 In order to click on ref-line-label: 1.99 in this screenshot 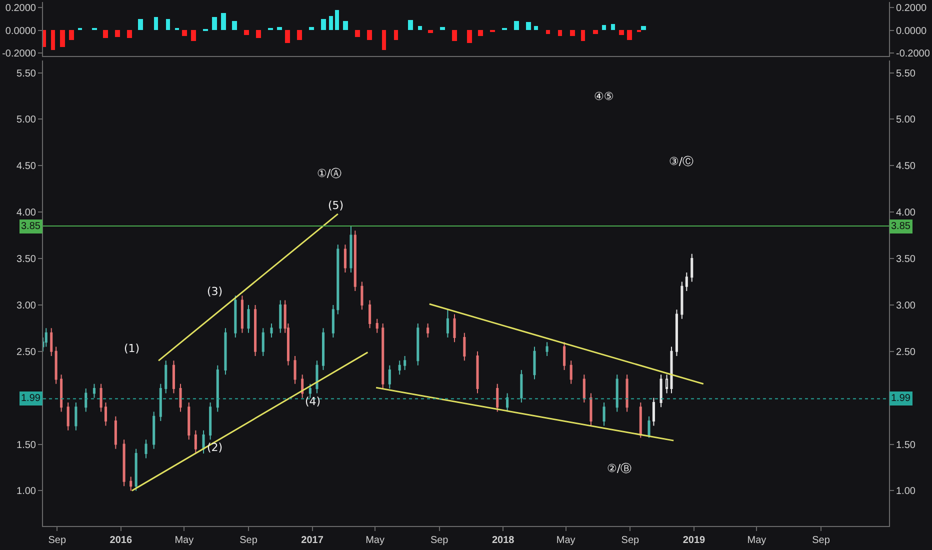, I will do `click(901, 398)`.